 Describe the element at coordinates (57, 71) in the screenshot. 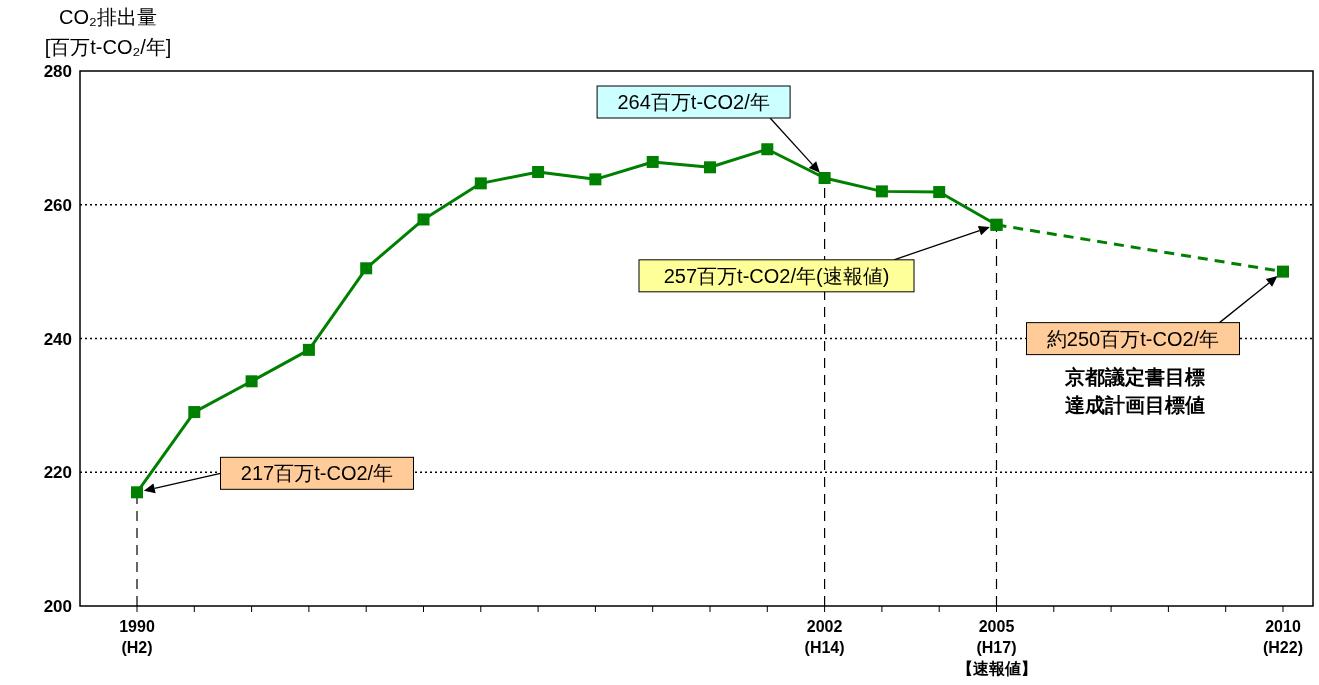

I see `y-tick-label: 280` at that location.